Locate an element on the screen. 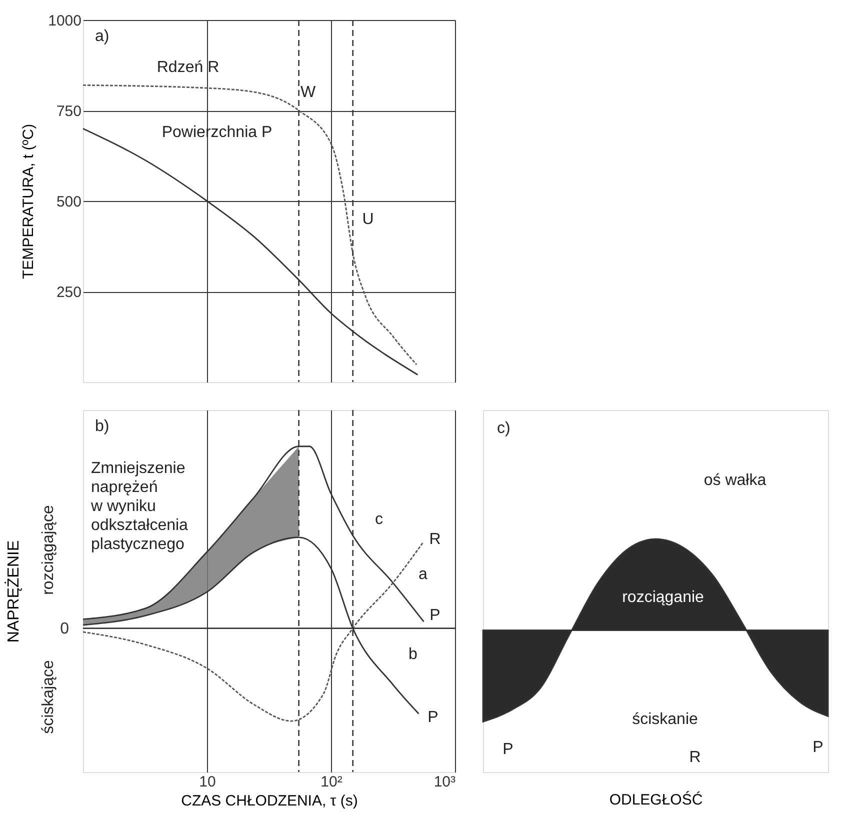  annotation: R is located at coordinates (435, 539).